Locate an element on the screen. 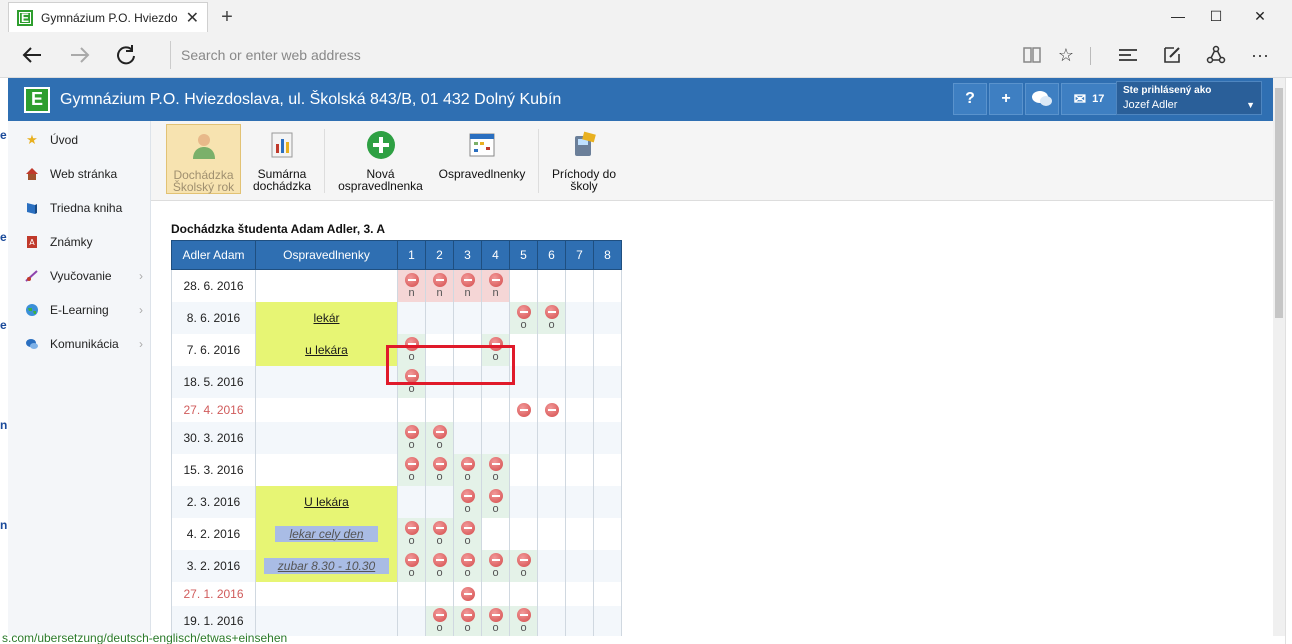 The width and height of the screenshot is (1292, 644). sidebar-item-web-stranka: Web stránka is located at coordinates (79, 174).